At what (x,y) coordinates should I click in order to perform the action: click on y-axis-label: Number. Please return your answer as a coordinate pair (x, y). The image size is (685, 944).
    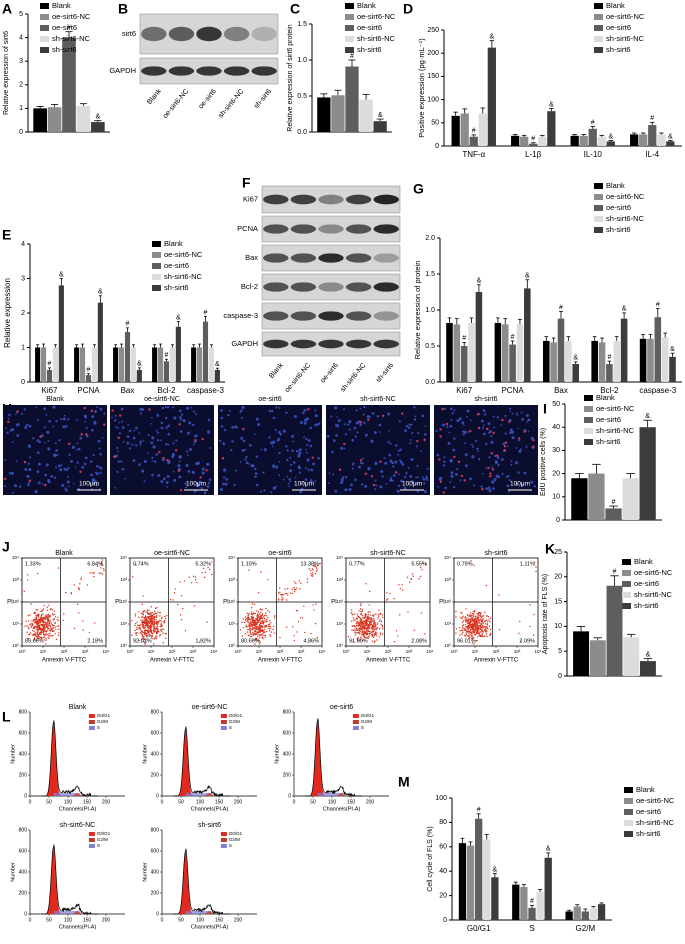
    Looking at the image, I should click on (145, 872).